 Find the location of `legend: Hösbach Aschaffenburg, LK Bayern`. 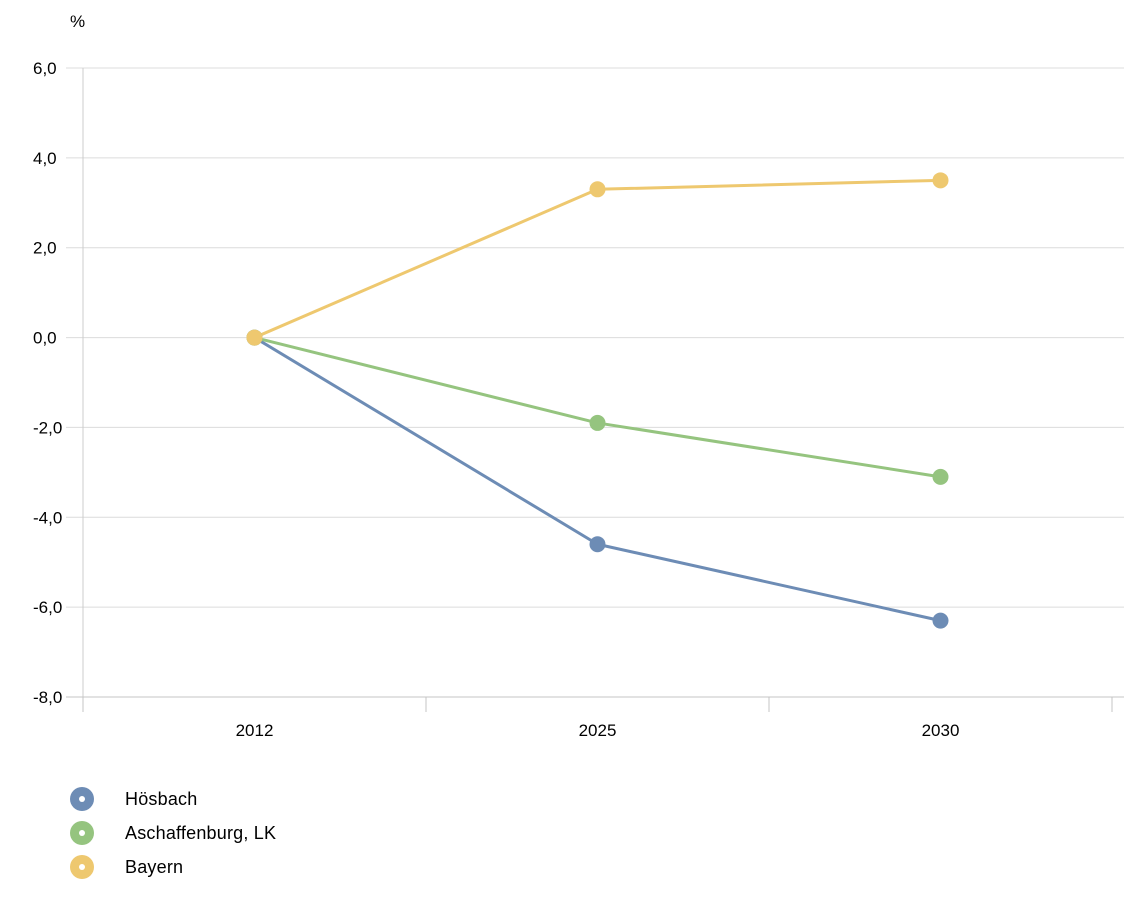

legend: Hösbach Aschaffenburg, LK Bayern is located at coordinates (320, 833).